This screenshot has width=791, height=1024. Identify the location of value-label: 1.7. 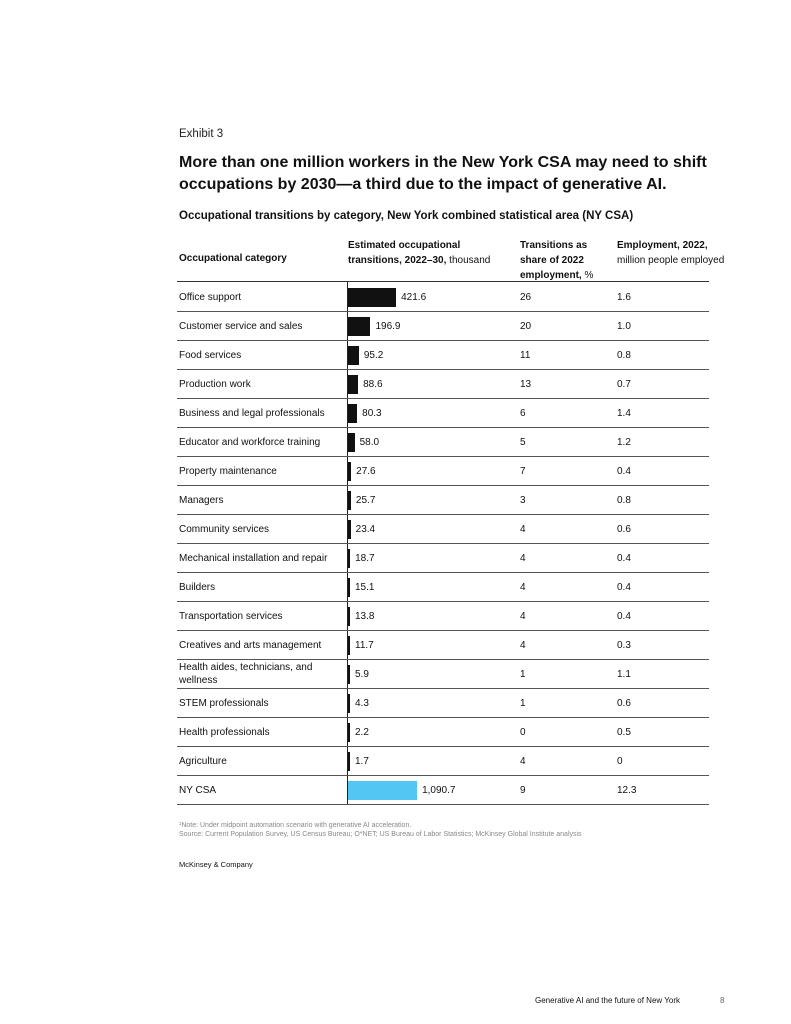
(362, 761).